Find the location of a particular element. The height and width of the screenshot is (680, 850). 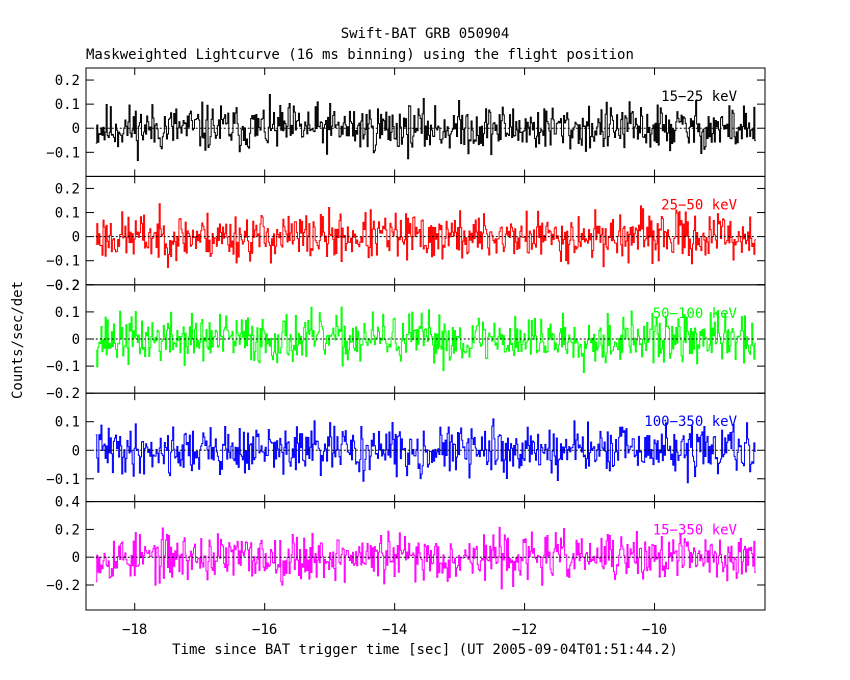

band-label-1: 25−50 keV is located at coordinates (699, 205).